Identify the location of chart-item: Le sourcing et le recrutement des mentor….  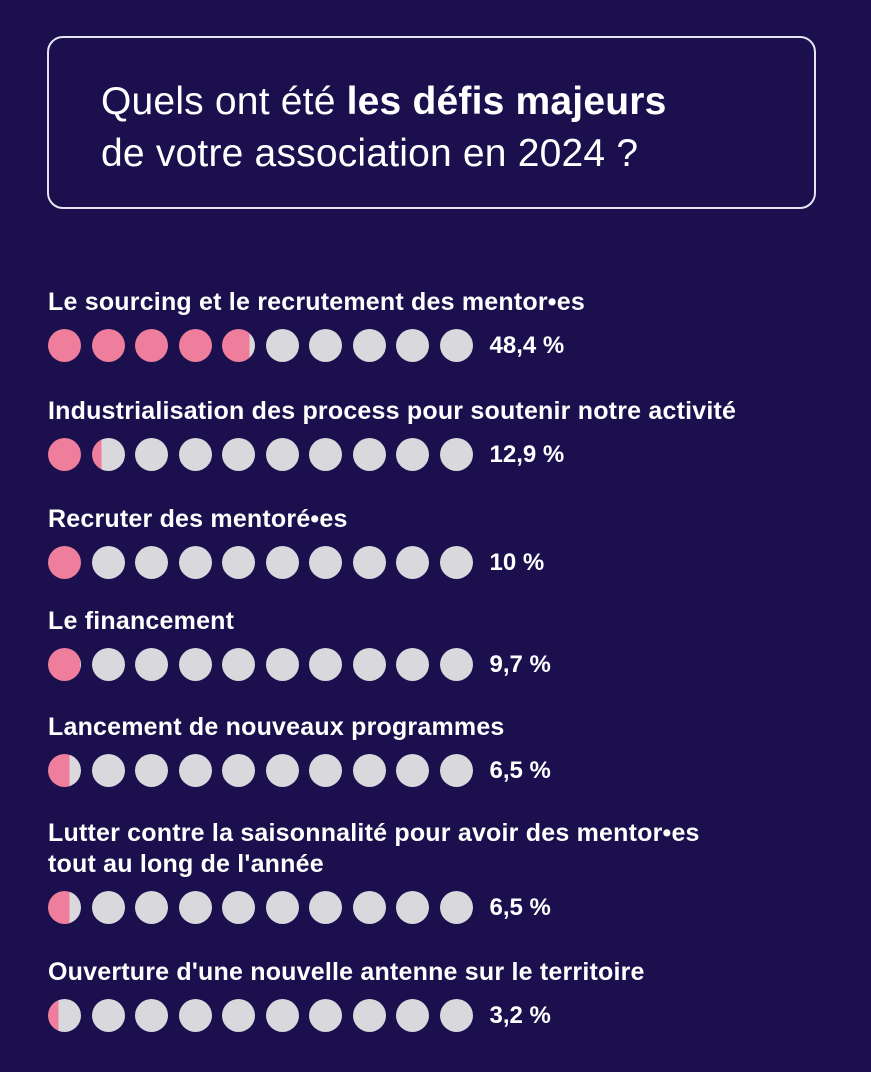
(453, 324).